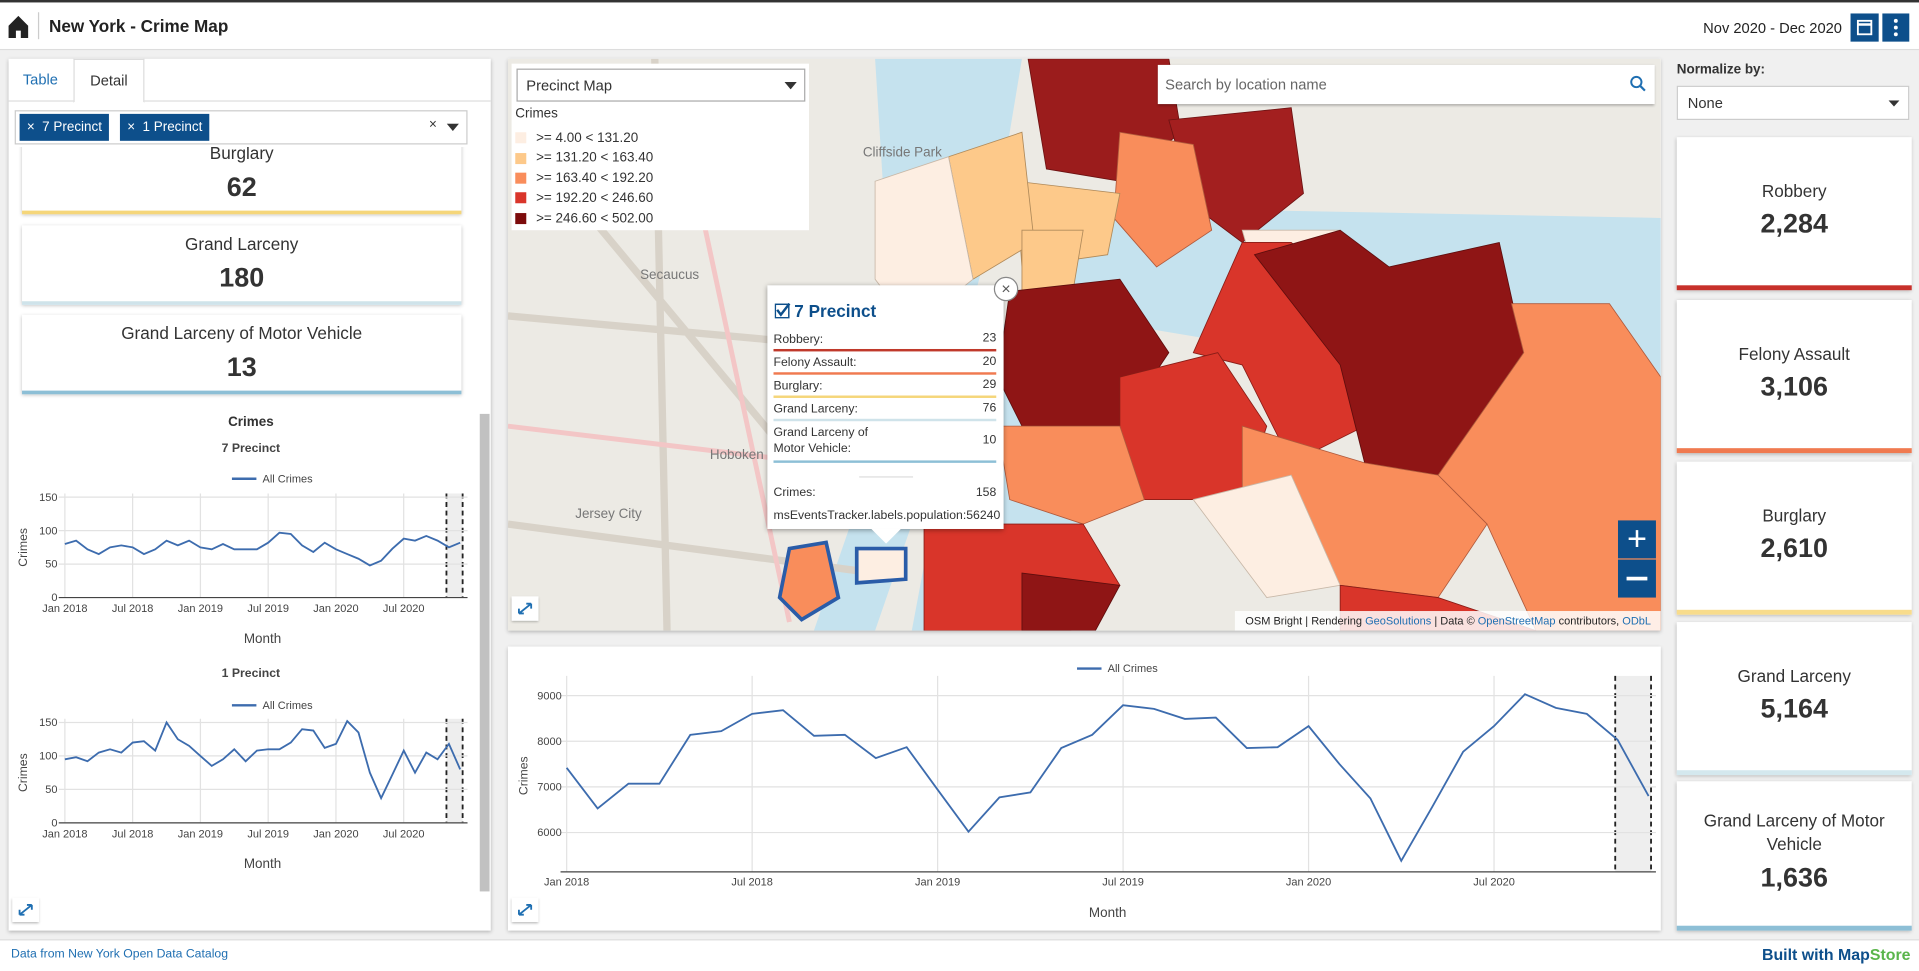 Image resolution: width=1919 pixels, height=971 pixels. Describe the element at coordinates (1406, 84) in the screenshot. I see `search-box: Search by location name` at that location.